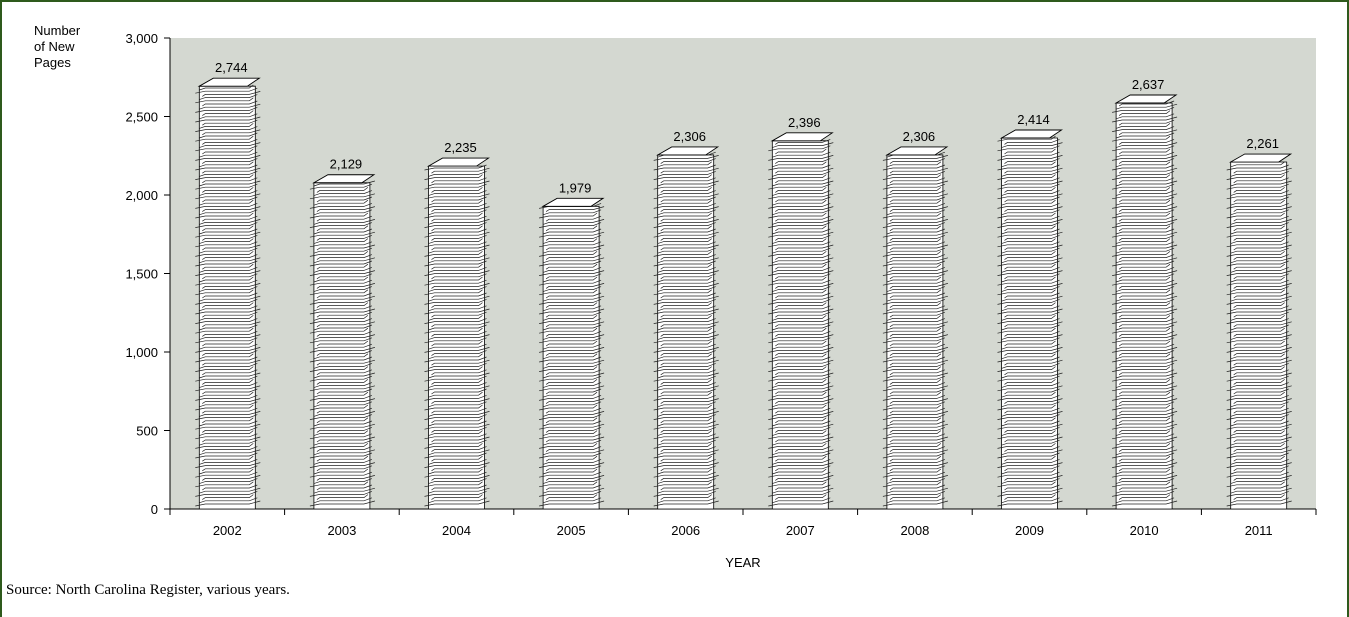 The image size is (1349, 617). What do you see at coordinates (800, 530) in the screenshot?
I see `x-tick-label: 2007` at bounding box center [800, 530].